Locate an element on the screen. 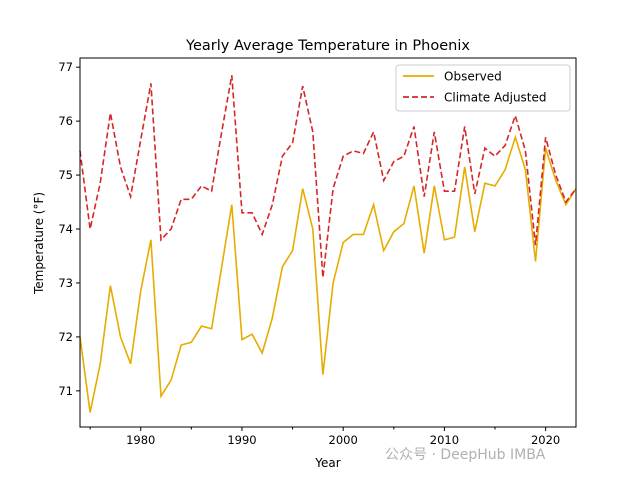 This screenshot has width=640, height=480. x-tick-label: 2000 is located at coordinates (343, 440).